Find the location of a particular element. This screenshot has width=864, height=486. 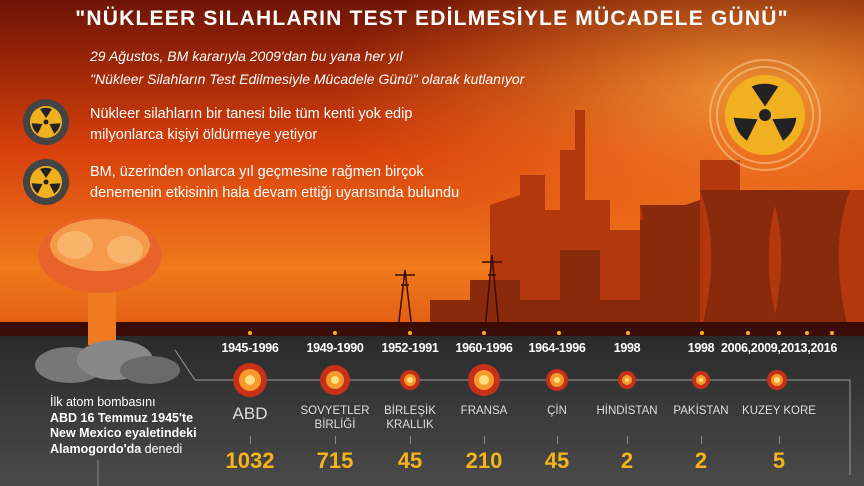

country-name-line: ABD is located at coordinates (250, 413).